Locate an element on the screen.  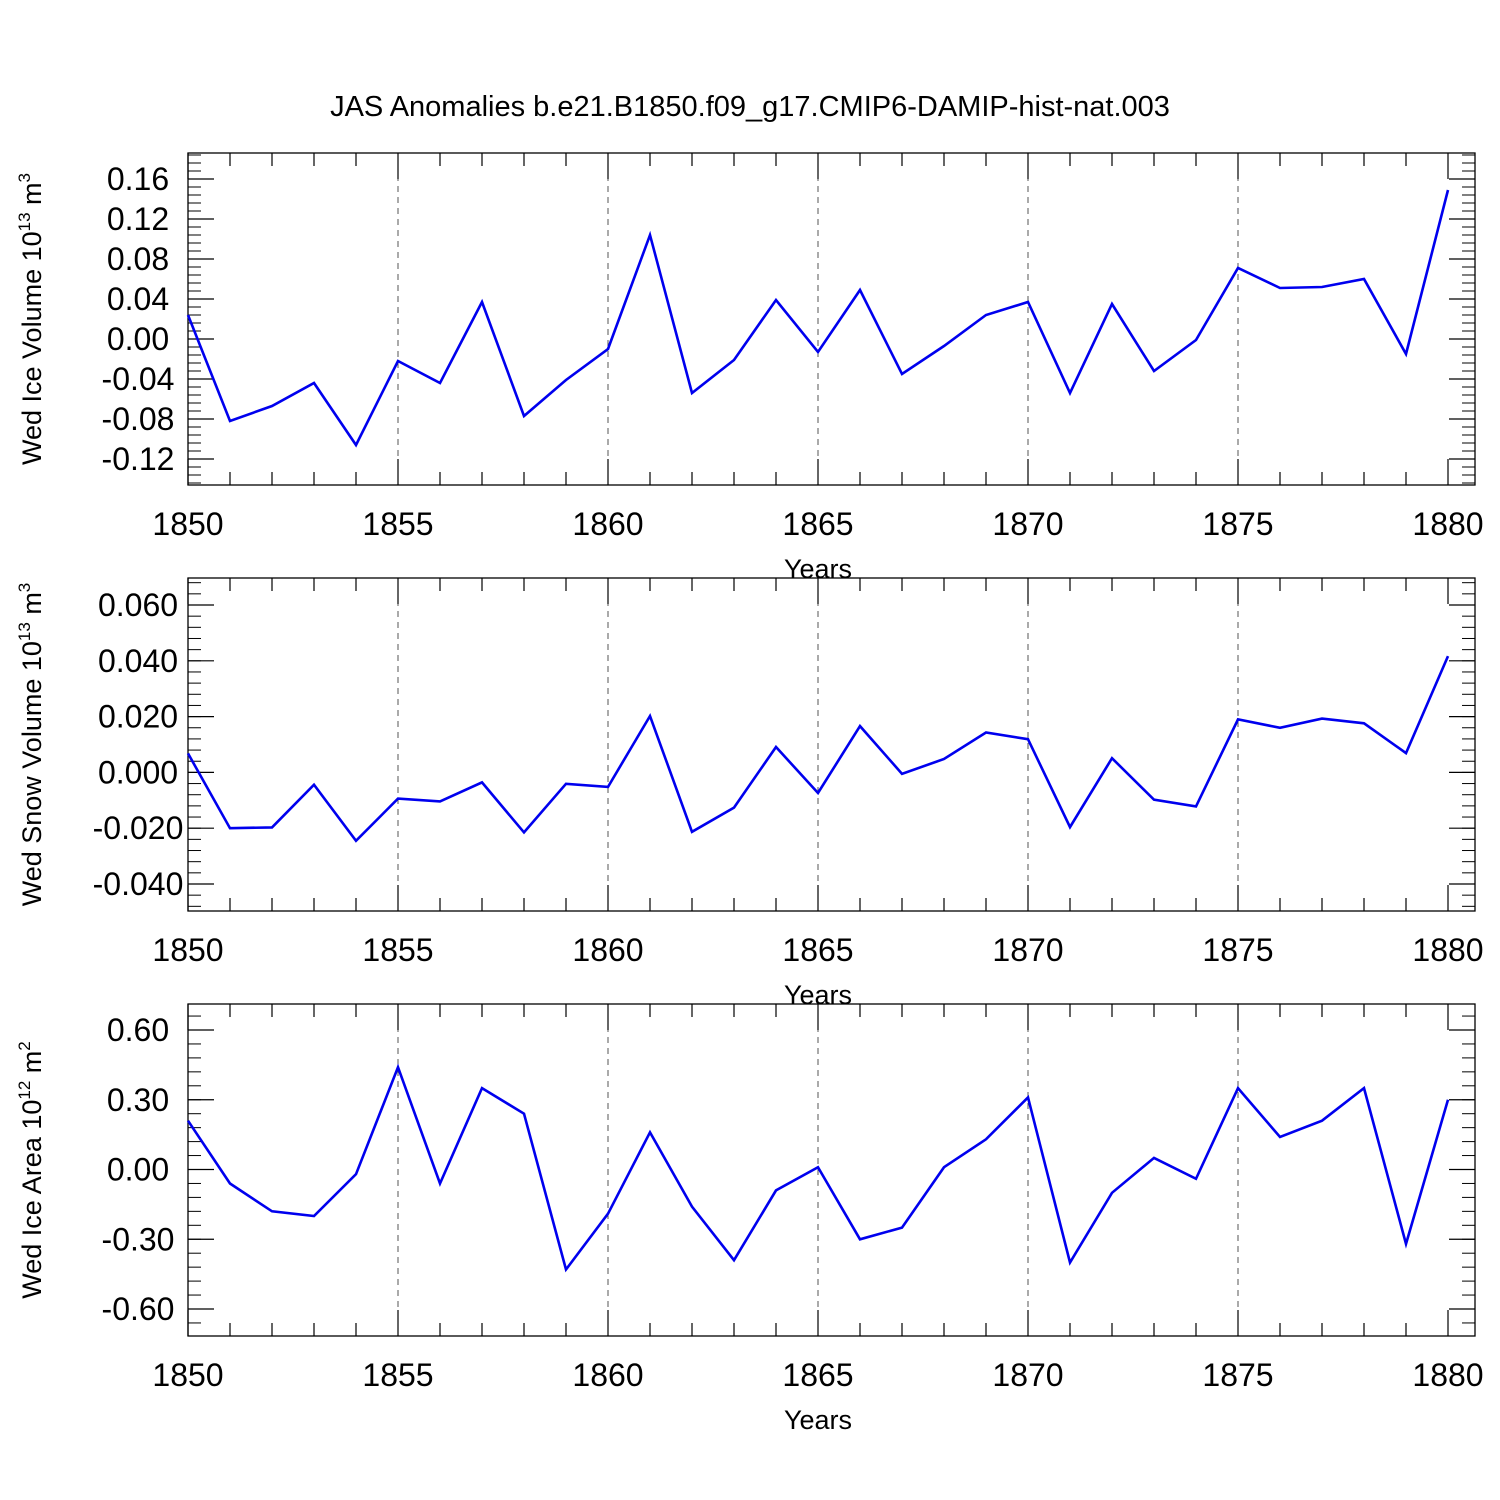
y-tick-label: 0.12 is located at coordinates (138, 219).